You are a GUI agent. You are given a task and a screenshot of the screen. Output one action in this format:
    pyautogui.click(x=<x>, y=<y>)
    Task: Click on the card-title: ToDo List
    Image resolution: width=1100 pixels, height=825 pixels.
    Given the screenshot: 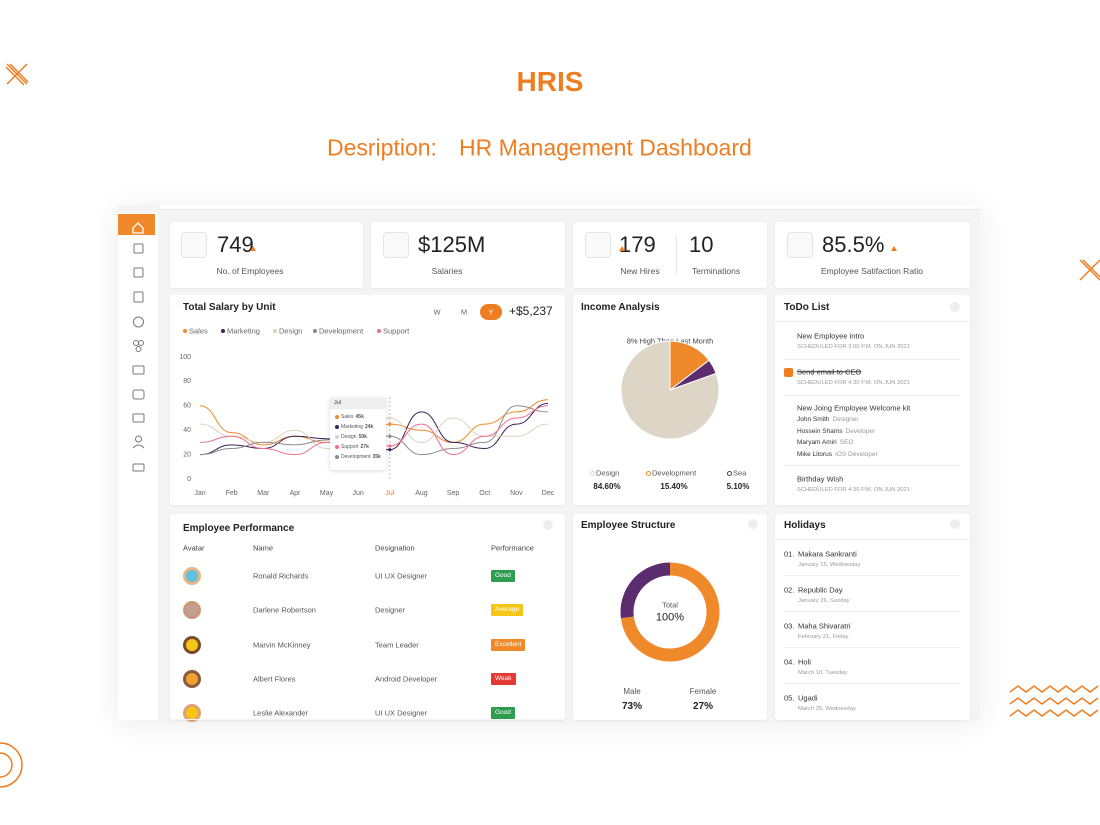 What is the action you would take?
    pyautogui.click(x=807, y=307)
    